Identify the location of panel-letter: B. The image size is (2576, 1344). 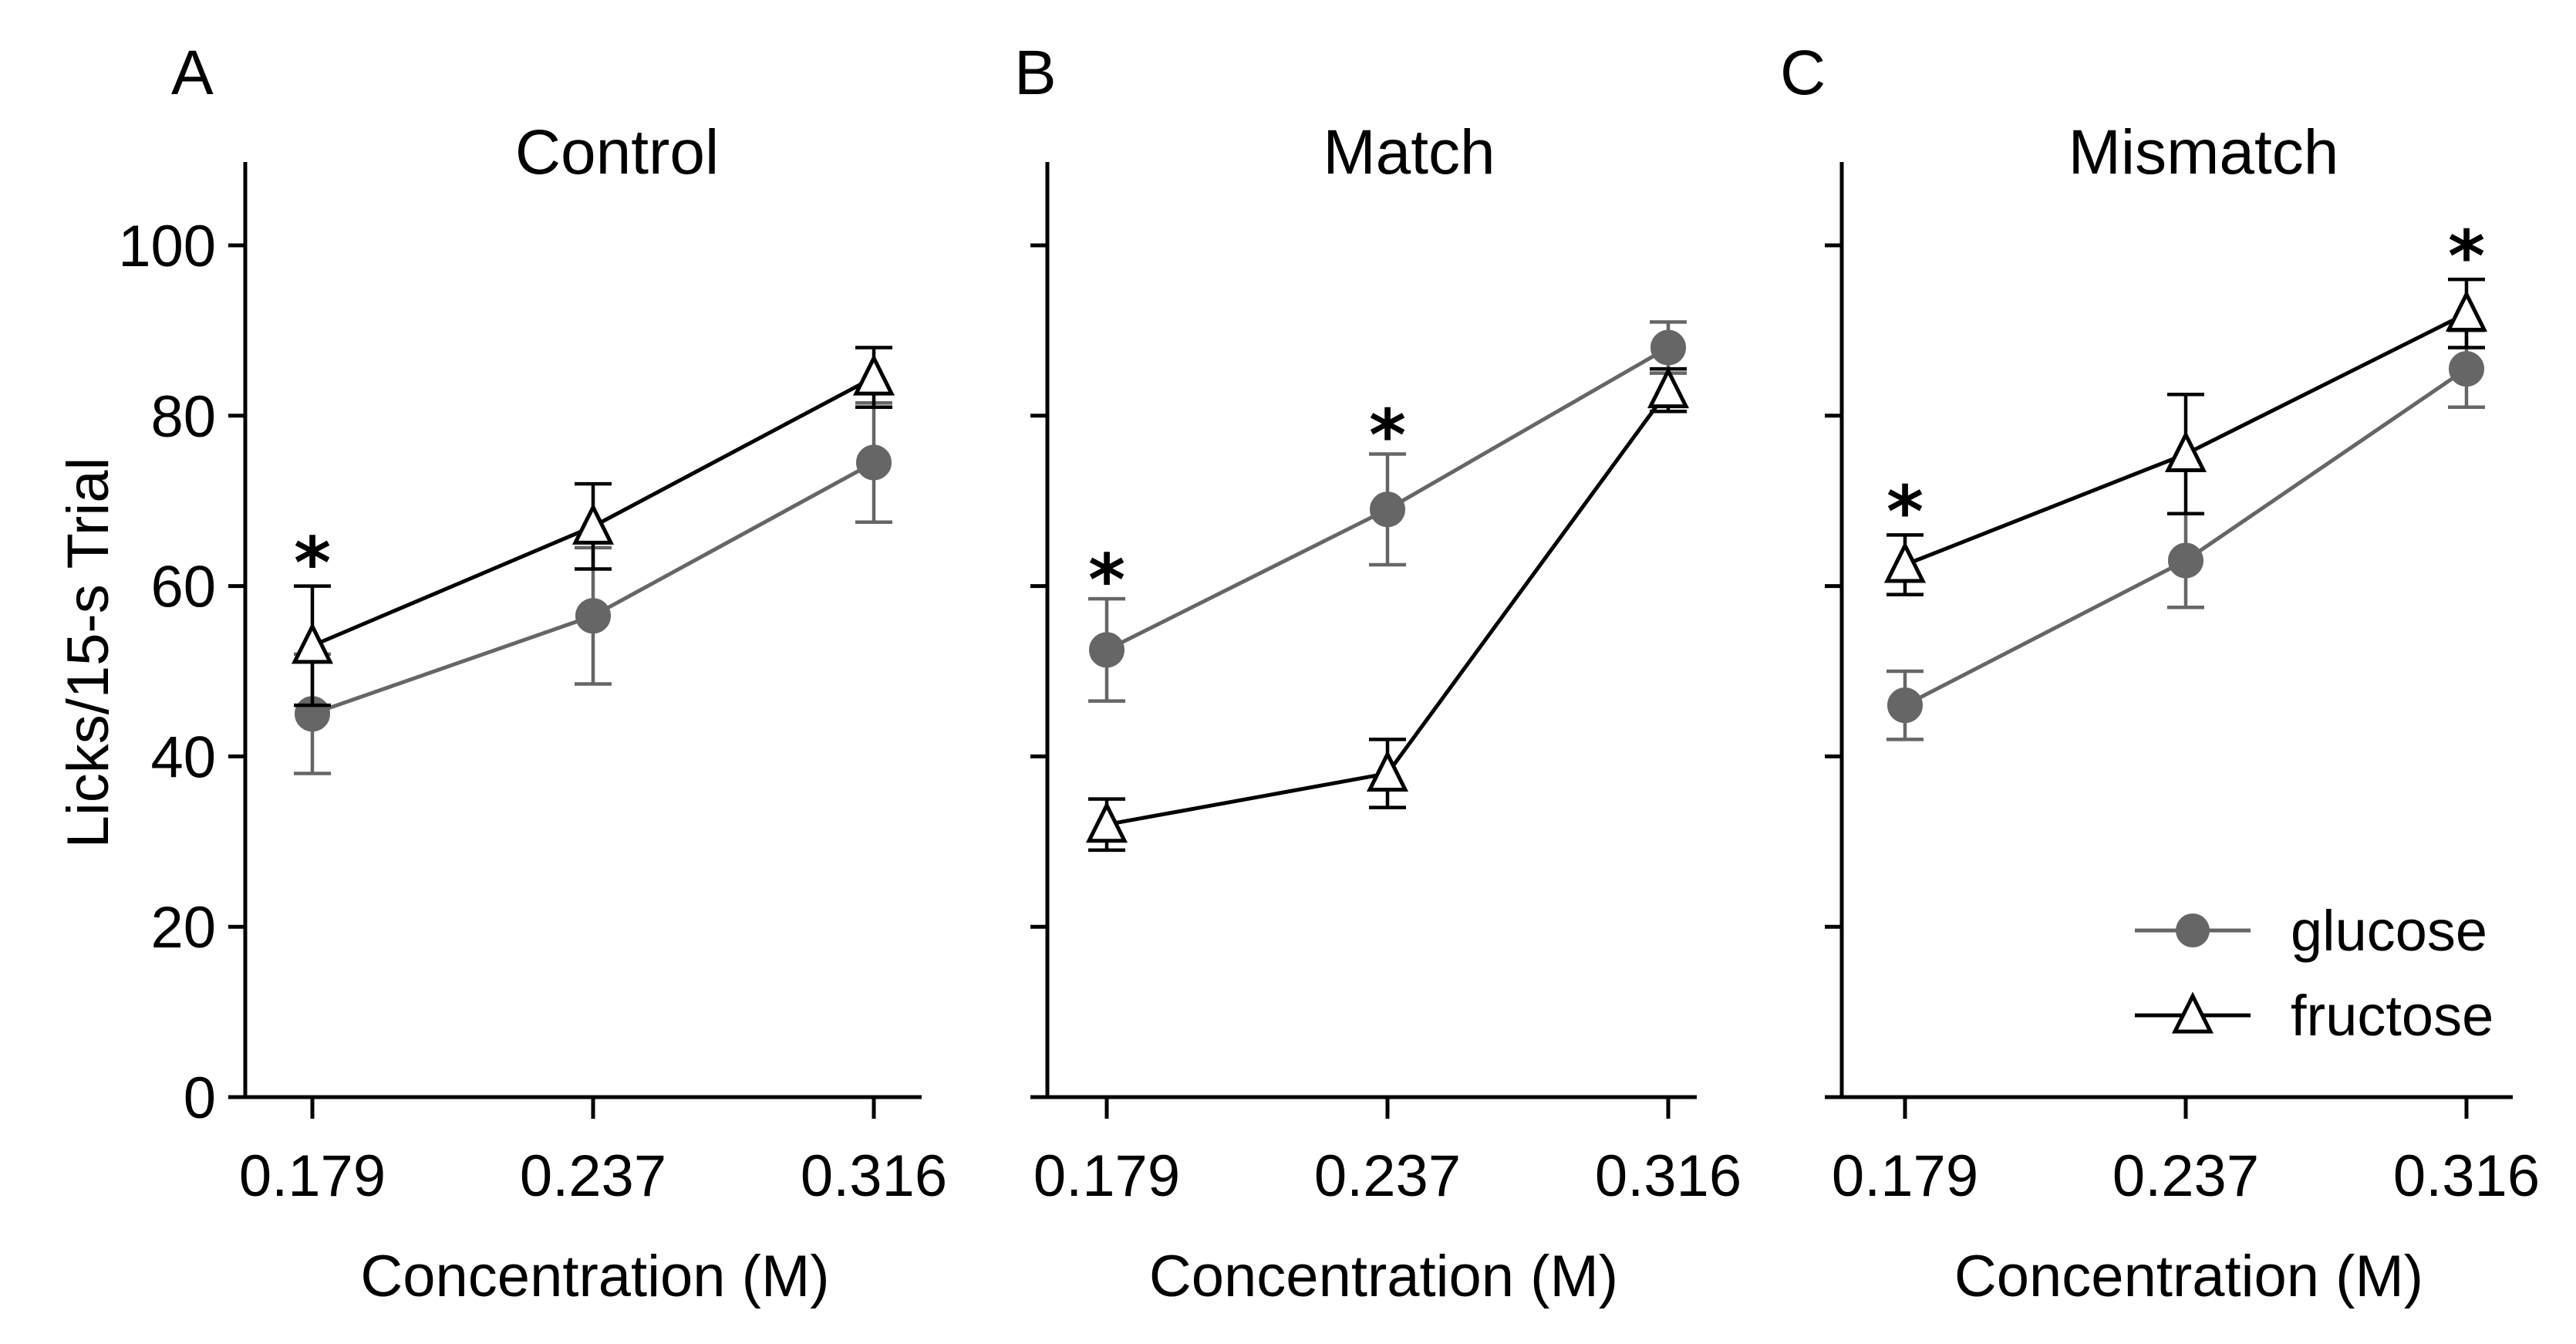
(1035, 73).